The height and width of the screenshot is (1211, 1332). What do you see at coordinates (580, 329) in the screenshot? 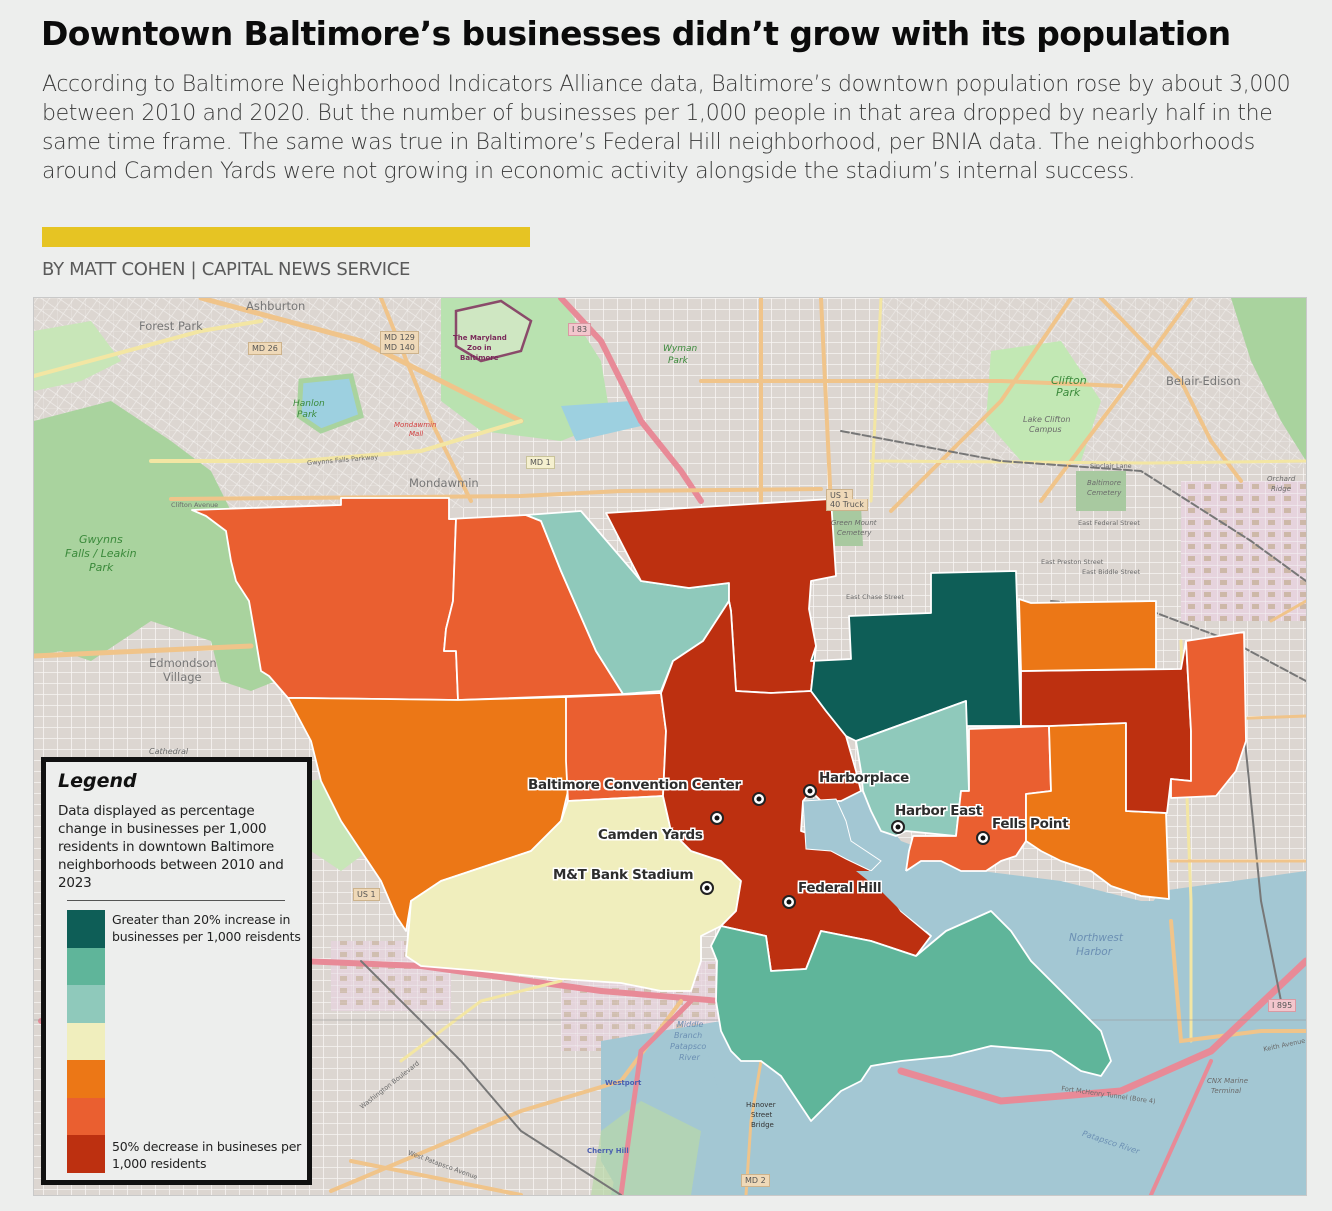
I see `route-shield: I 83` at bounding box center [580, 329].